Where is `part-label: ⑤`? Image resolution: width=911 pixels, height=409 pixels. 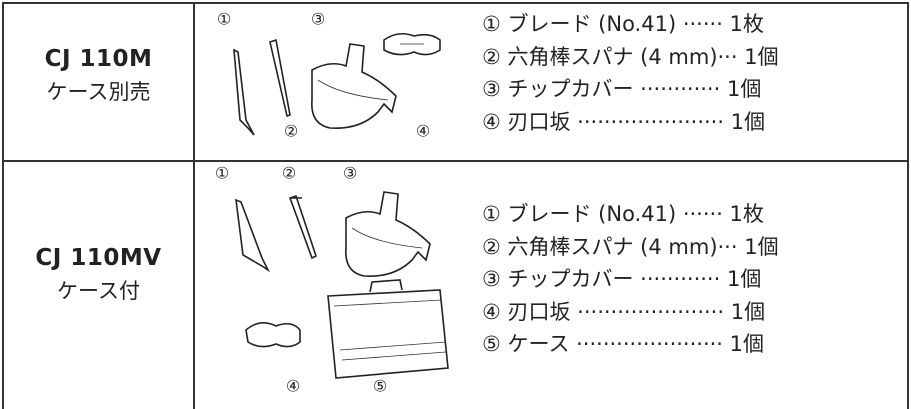
part-label: ⑤ is located at coordinates (380, 386).